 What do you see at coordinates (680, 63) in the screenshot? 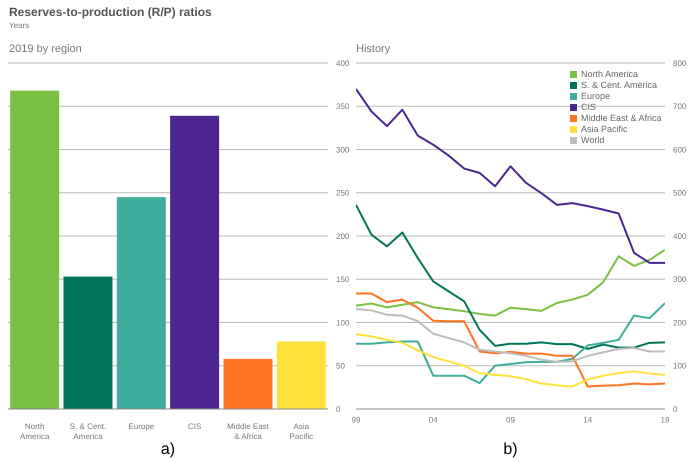
I see `y-tick-label: 800` at bounding box center [680, 63].